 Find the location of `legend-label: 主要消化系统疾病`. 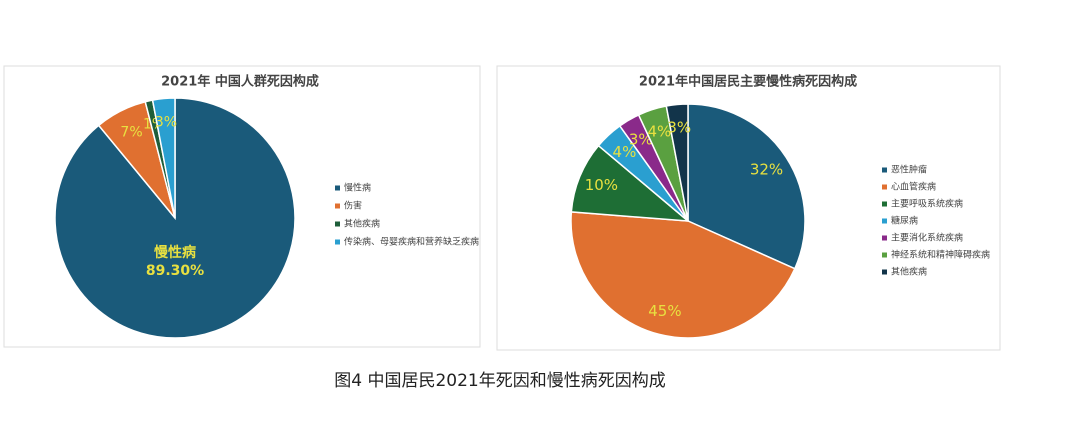

legend-label: 主要消化系统疾病 is located at coordinates (927, 238).